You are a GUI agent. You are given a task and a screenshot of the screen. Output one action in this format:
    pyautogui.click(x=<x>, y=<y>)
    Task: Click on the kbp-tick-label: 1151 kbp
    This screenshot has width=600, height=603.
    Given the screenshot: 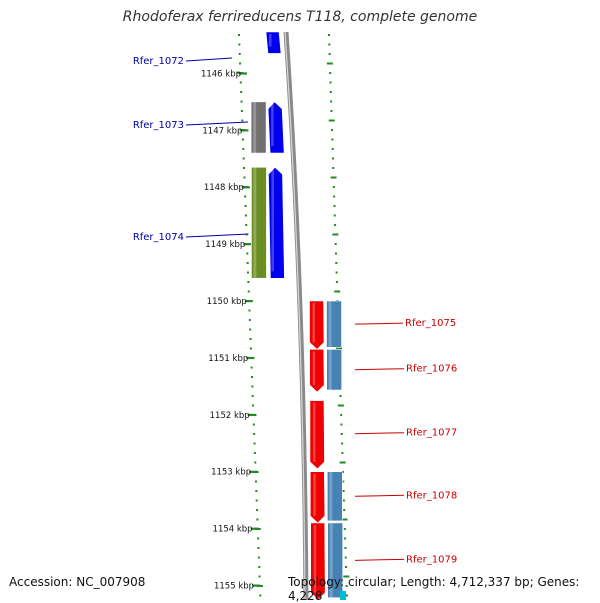 What is the action you would take?
    pyautogui.click(x=228, y=359)
    